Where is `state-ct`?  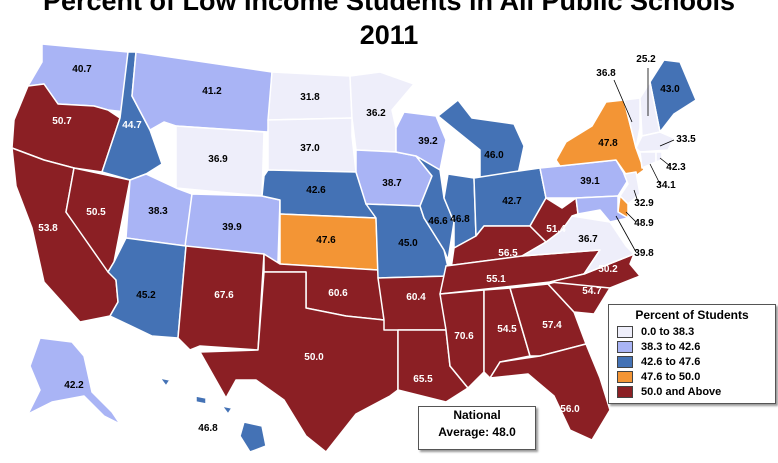
state-ct is located at coordinates (648, 160).